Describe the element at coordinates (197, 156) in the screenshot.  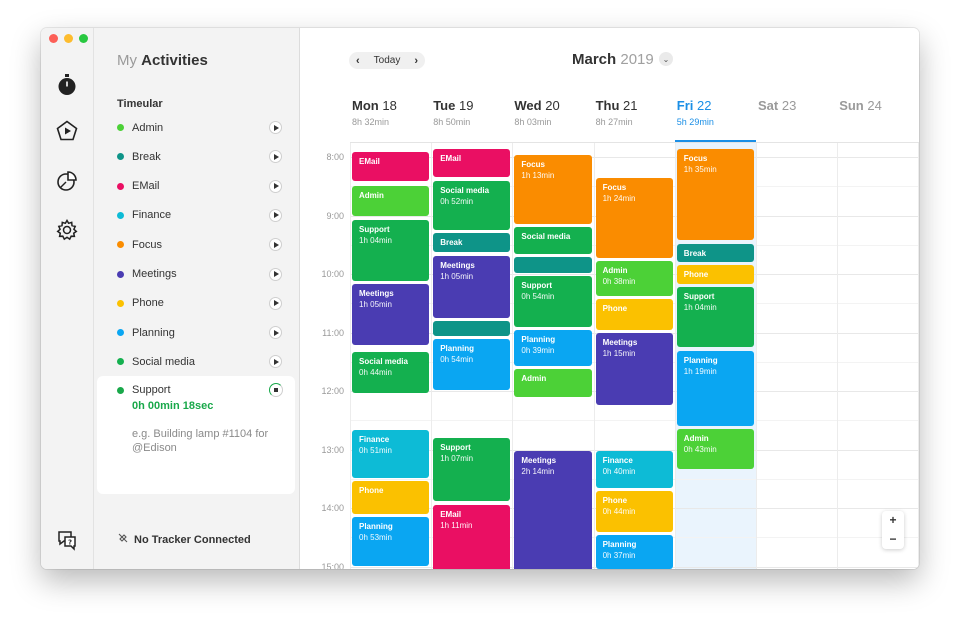
I see `activity-item: Break` at that location.